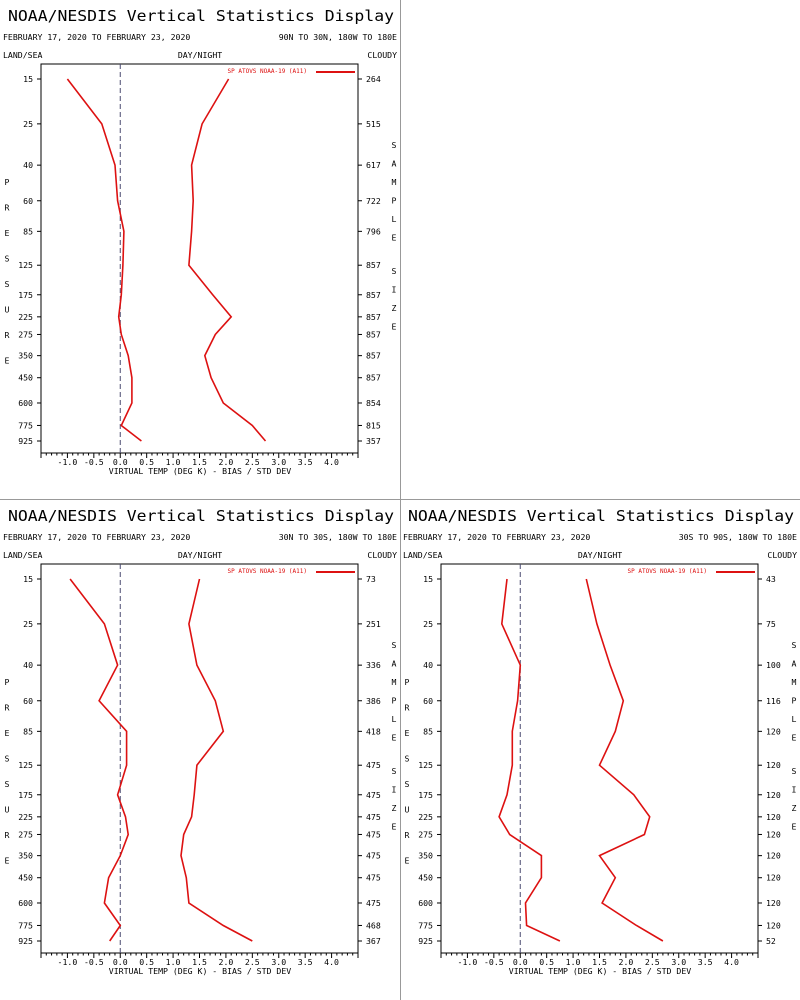 The height and width of the screenshot is (1000, 800). What do you see at coordinates (305, 962) in the screenshot?
I see `x-tick-label: 3.5` at bounding box center [305, 962].